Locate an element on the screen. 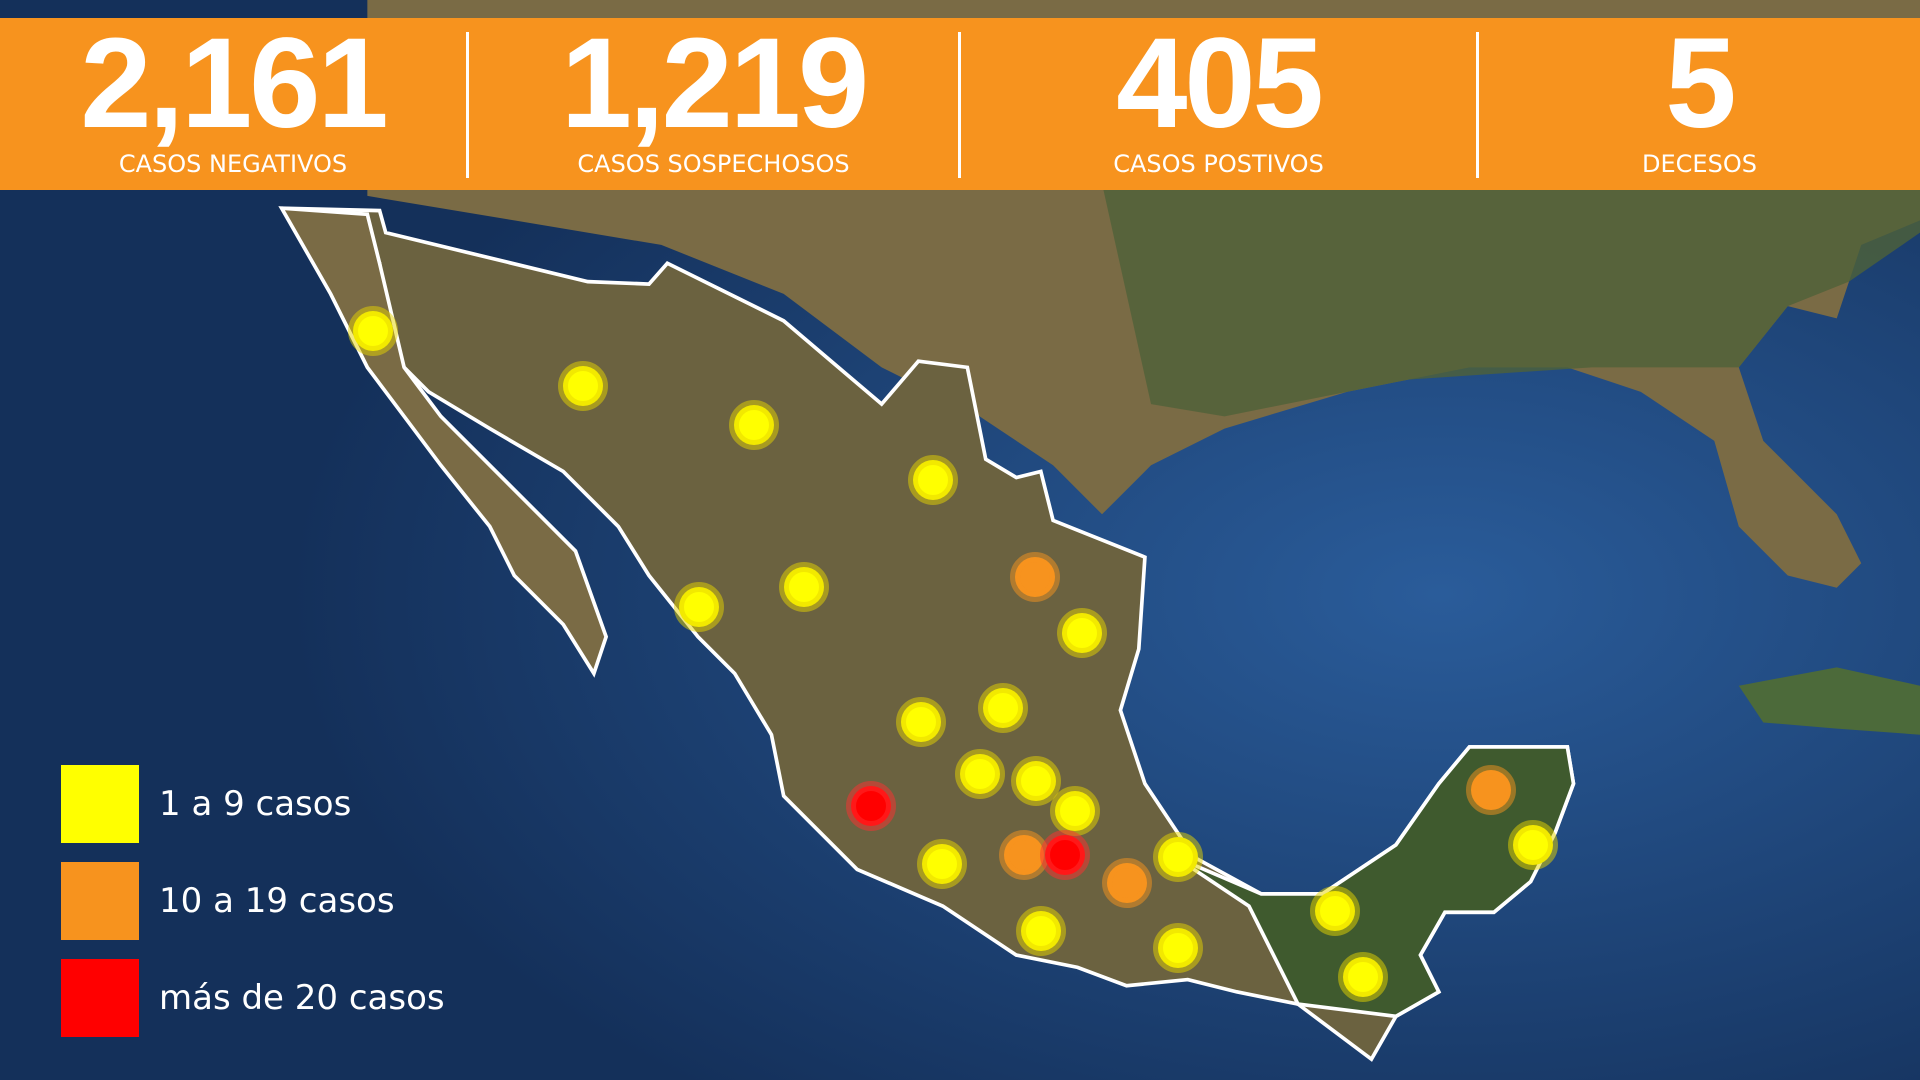 This screenshot has height=1080, width=1920. stat-number: 1,219 is located at coordinates (714, 83).